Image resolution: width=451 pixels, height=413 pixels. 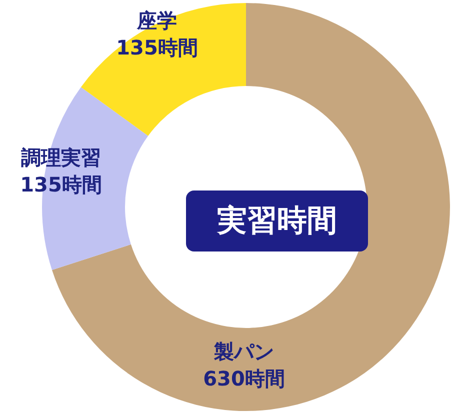 I want to click on data-label: 630時間, so click(x=244, y=378).